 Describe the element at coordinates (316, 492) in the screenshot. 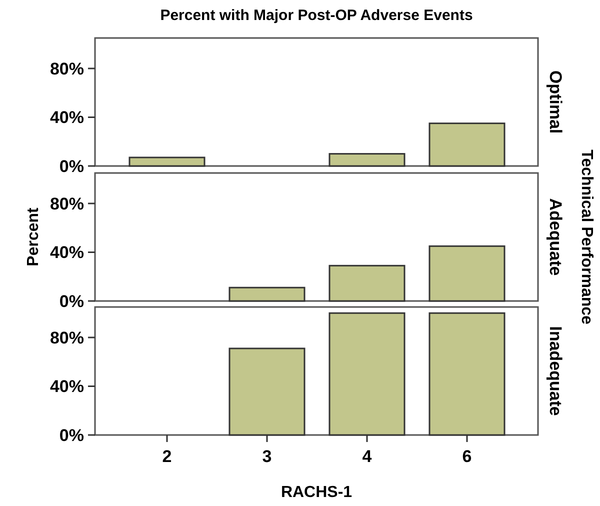

I see `x-axis-title: RACHS-1` at that location.